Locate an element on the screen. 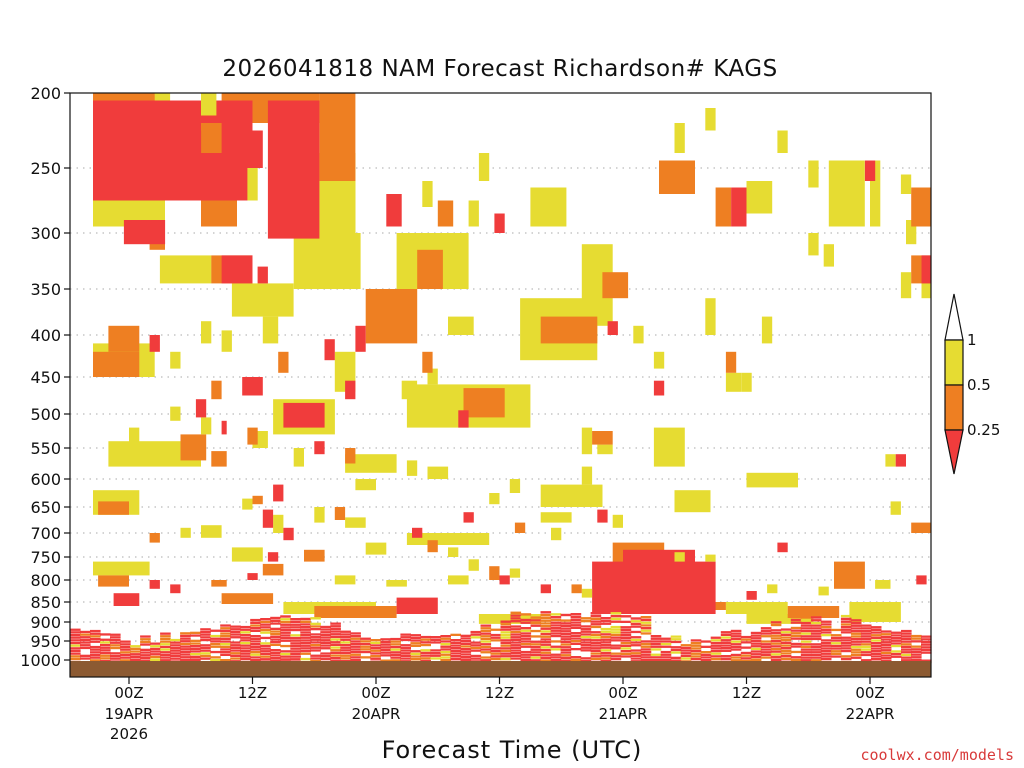 This screenshot has width=1024, height=768. y-tick-label-750: 750 is located at coordinates (45, 557).